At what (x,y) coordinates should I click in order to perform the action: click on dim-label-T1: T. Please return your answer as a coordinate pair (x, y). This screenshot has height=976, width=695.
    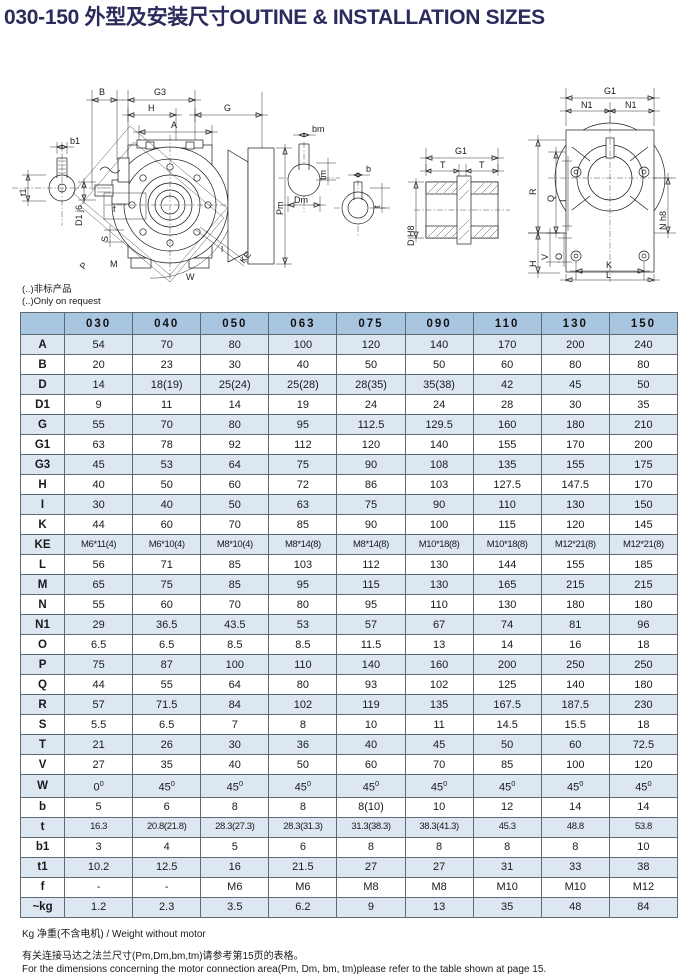
    Looking at the image, I should click on (443, 165).